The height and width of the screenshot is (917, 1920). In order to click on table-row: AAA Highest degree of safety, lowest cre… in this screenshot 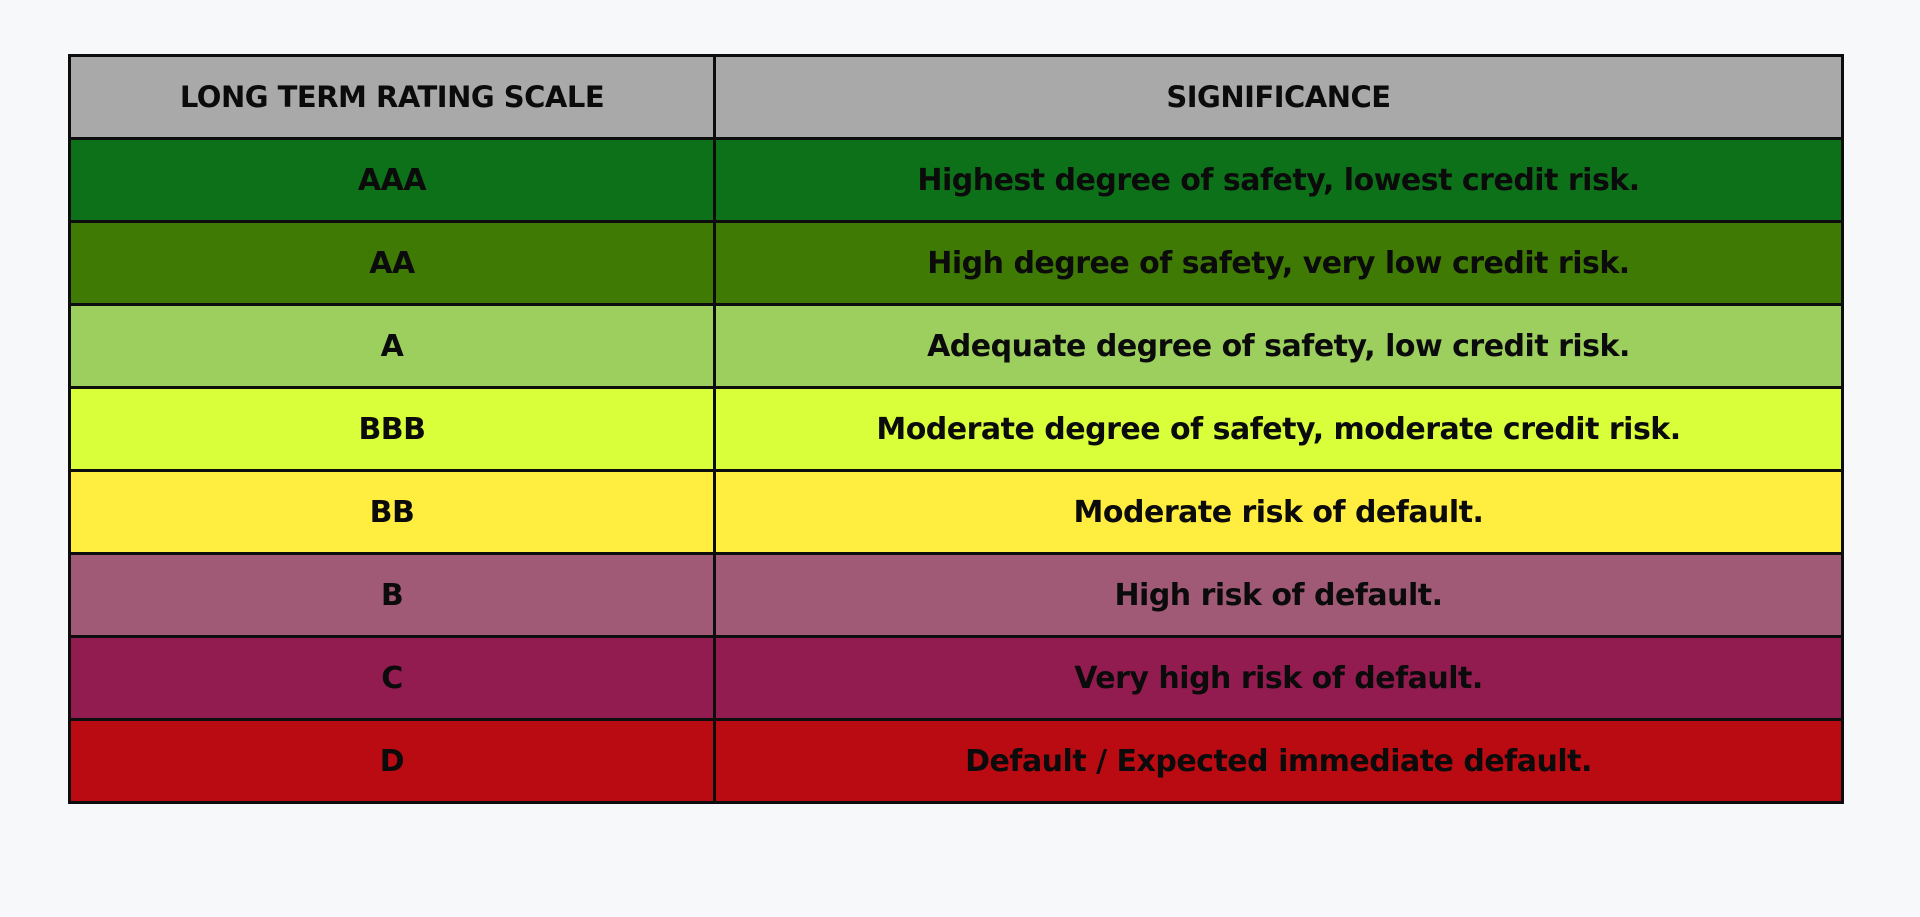, I will do `click(956, 180)`.